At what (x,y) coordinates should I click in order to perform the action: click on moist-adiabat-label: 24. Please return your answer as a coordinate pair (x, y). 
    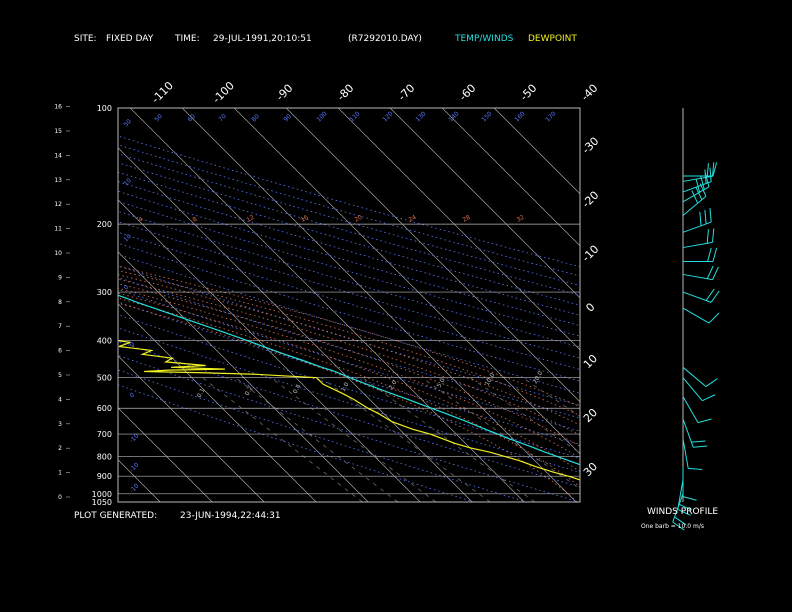
    Looking at the image, I should click on (413, 219).